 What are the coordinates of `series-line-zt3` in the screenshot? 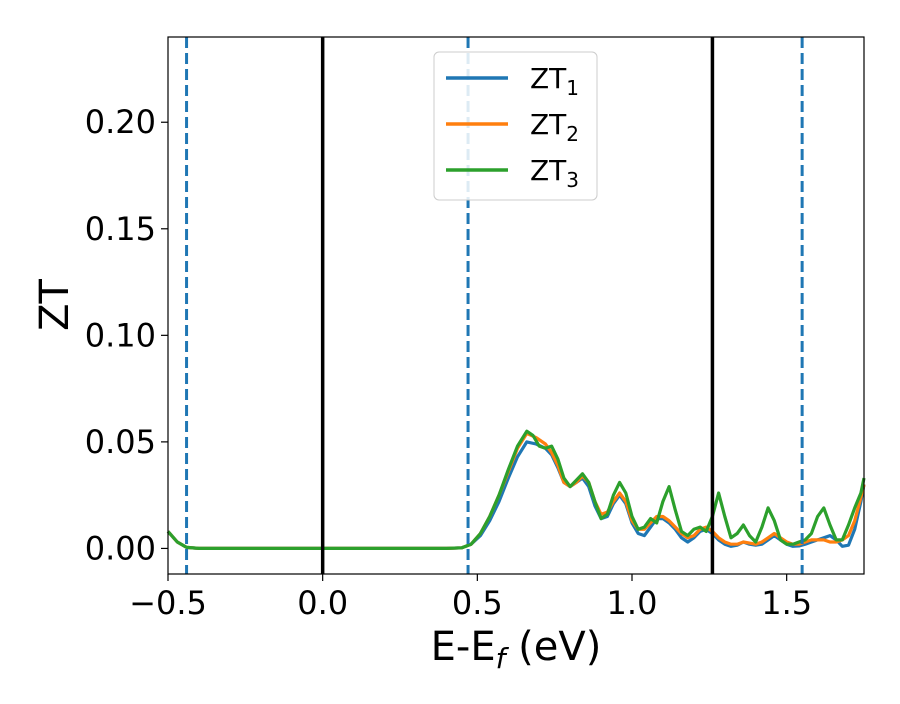 It's located at (516, 489).